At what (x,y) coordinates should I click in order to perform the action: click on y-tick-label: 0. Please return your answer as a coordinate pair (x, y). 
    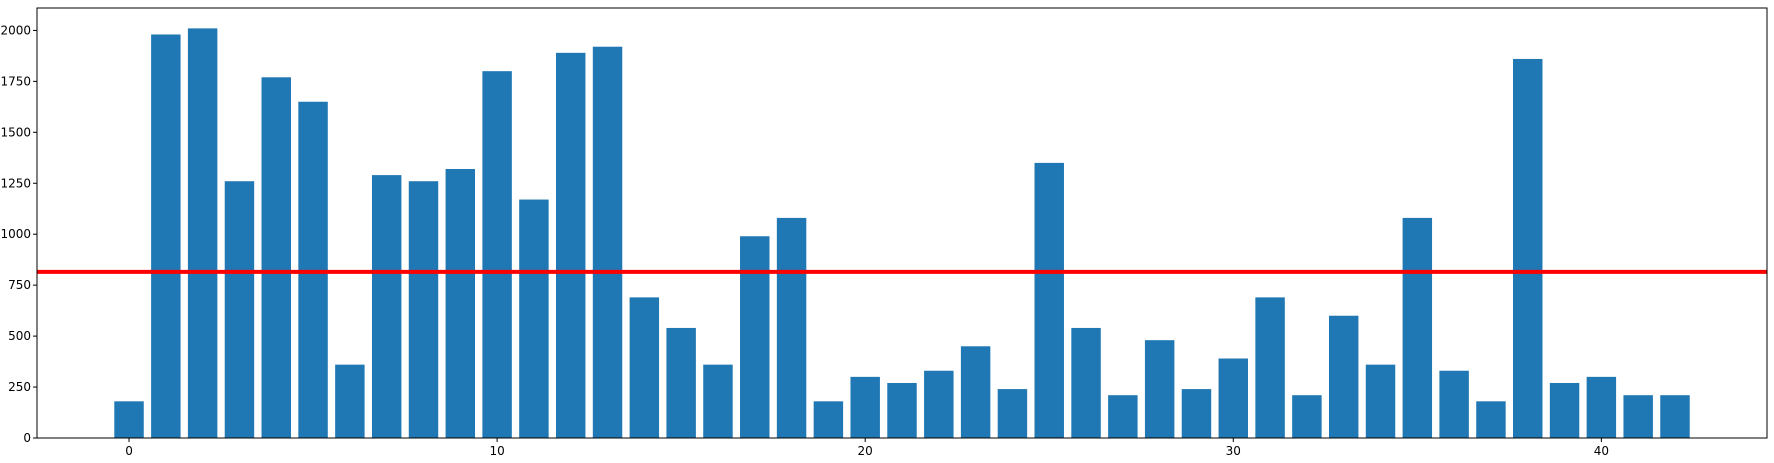
    Looking at the image, I should click on (27, 438).